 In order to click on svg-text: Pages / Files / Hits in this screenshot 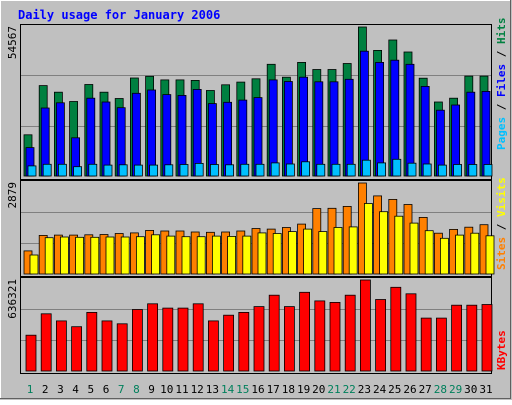, I will do `click(501, 84)`.